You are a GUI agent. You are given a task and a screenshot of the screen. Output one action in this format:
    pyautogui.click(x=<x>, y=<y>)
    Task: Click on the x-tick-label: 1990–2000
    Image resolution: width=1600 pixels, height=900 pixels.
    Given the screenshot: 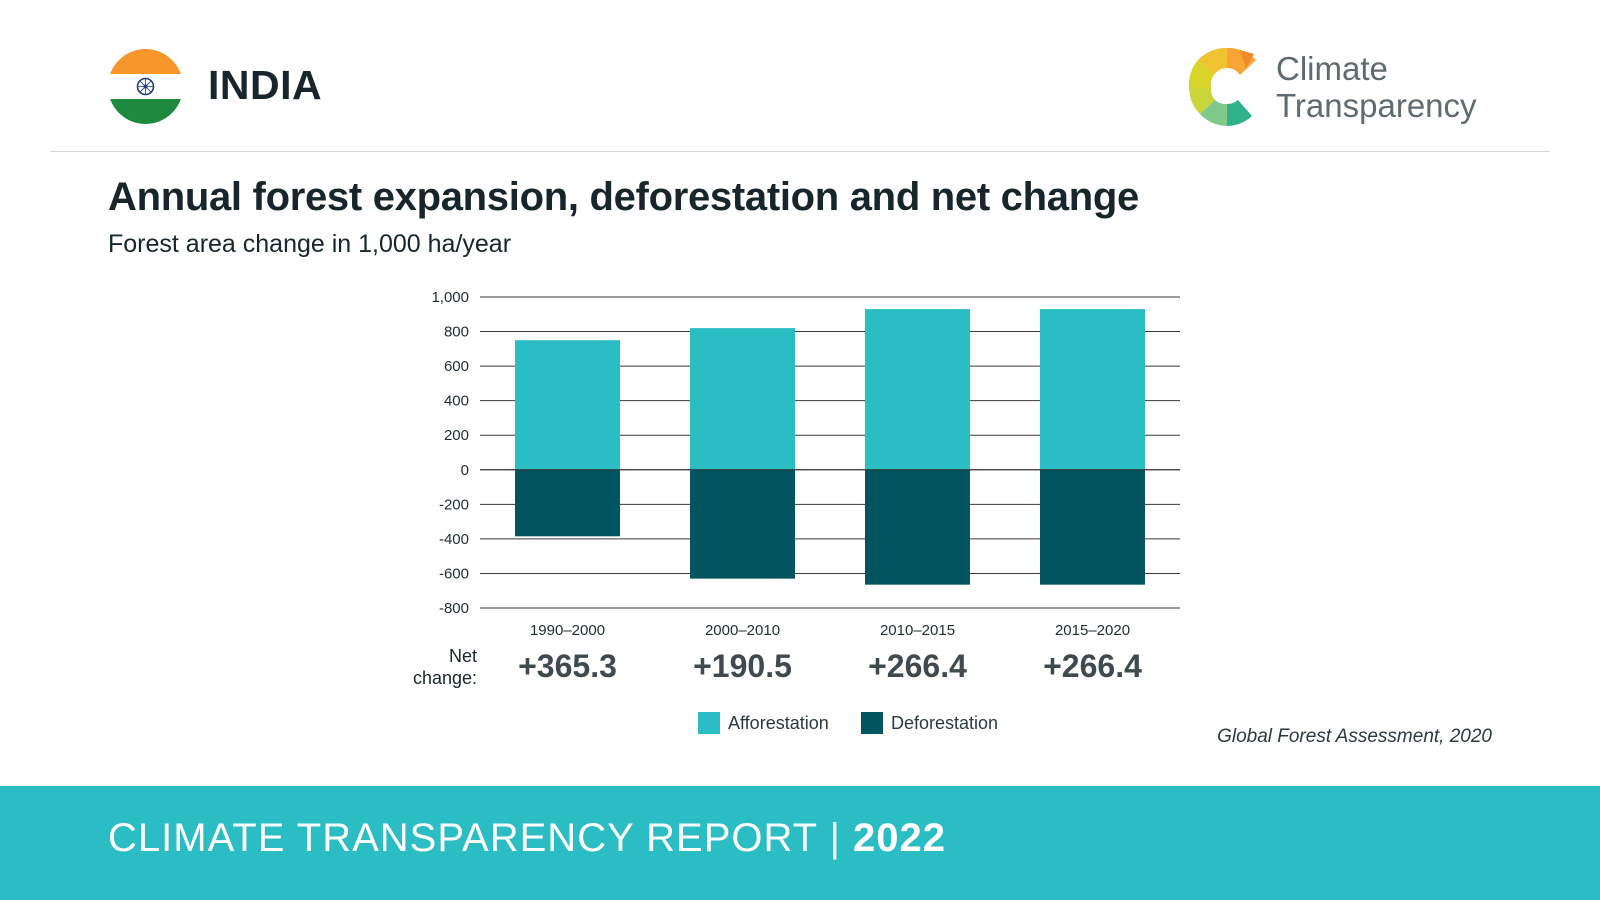 What is the action you would take?
    pyautogui.click(x=567, y=630)
    